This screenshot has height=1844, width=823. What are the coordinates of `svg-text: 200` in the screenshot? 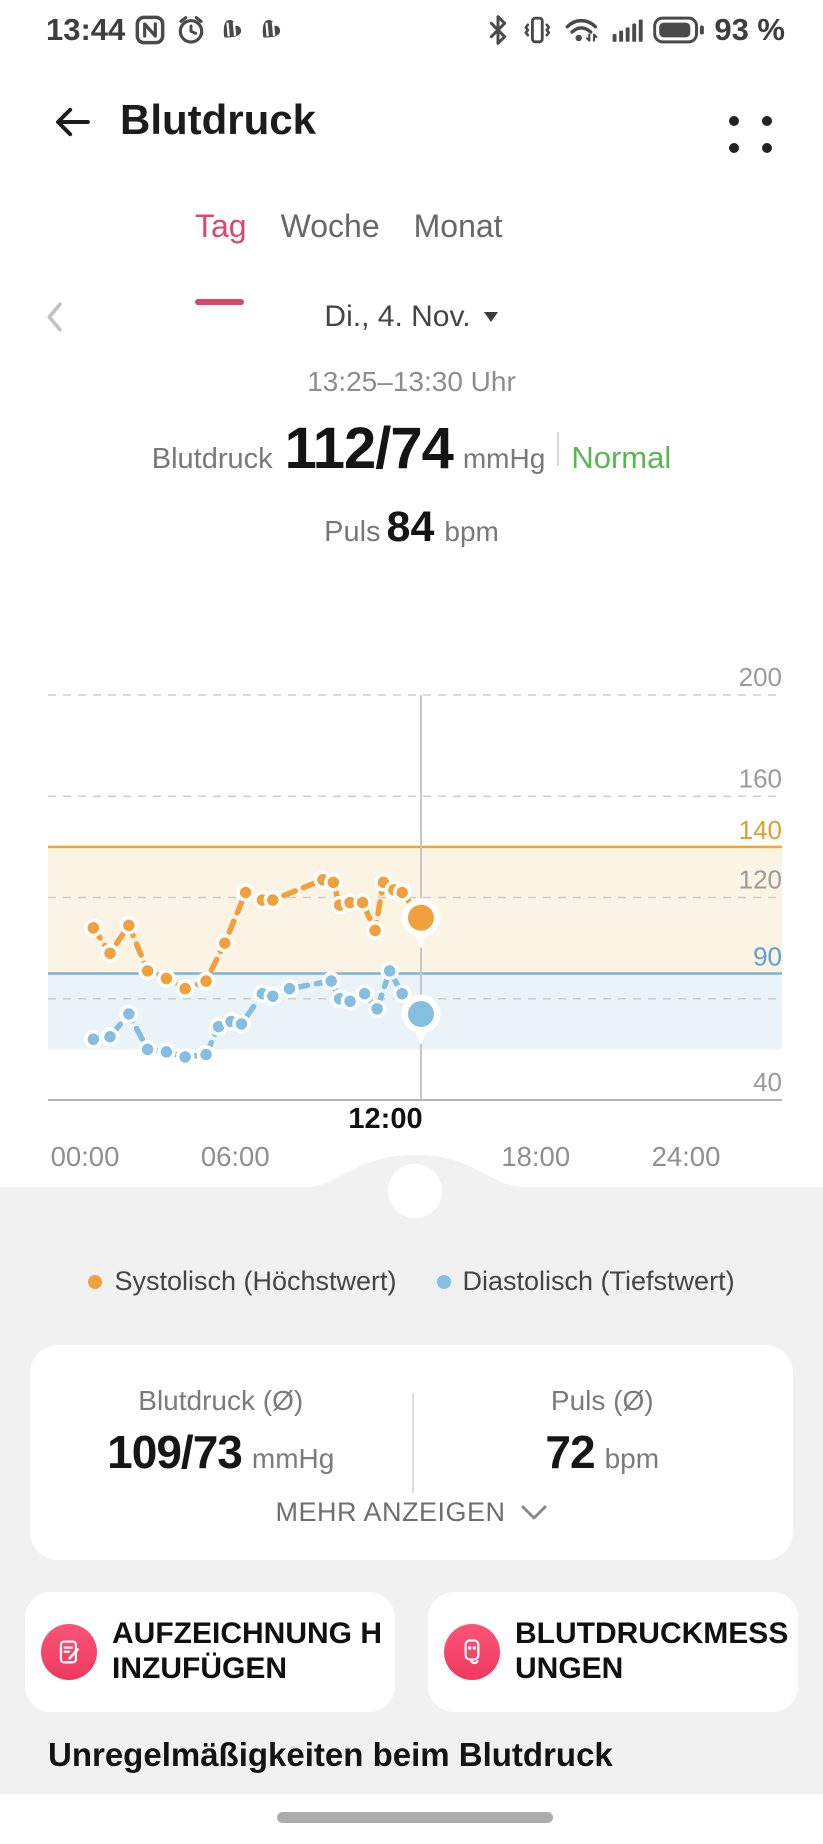 It's located at (760, 677).